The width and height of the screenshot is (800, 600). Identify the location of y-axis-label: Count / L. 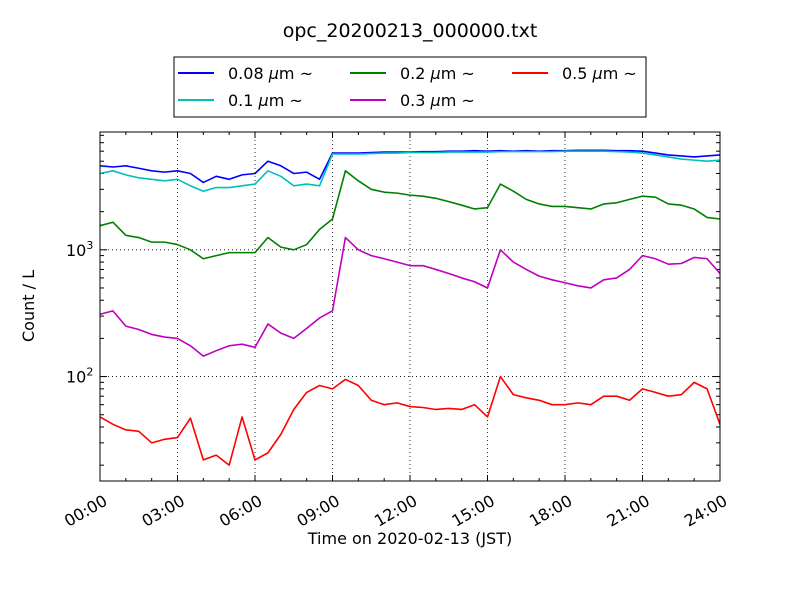
(28, 306).